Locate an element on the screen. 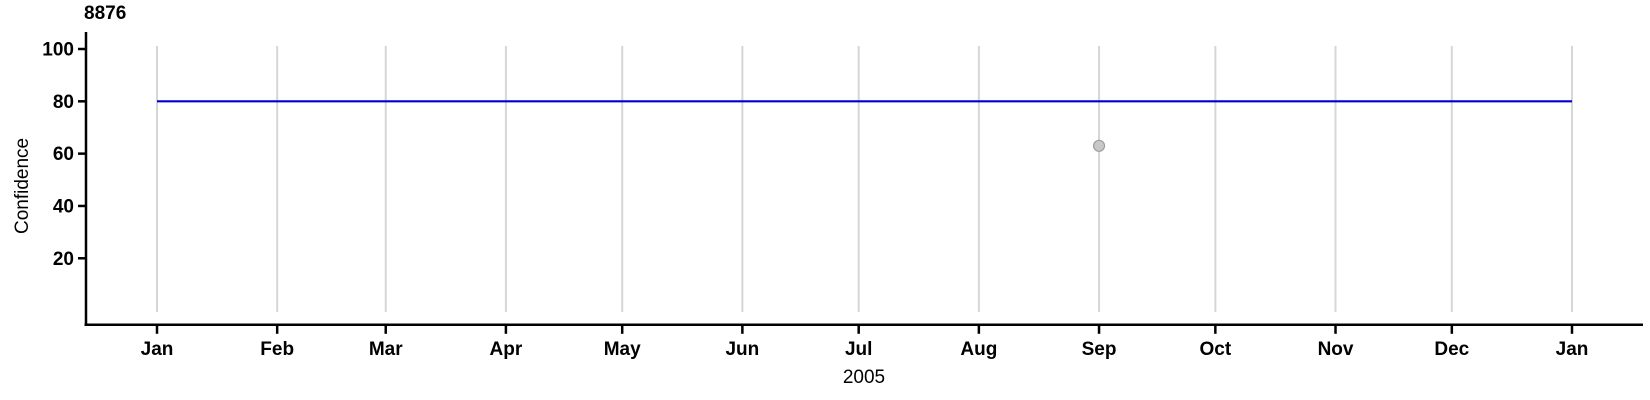 Image resolution: width=1650 pixels, height=400 pixels. x-tick-label: Mar is located at coordinates (386, 349).